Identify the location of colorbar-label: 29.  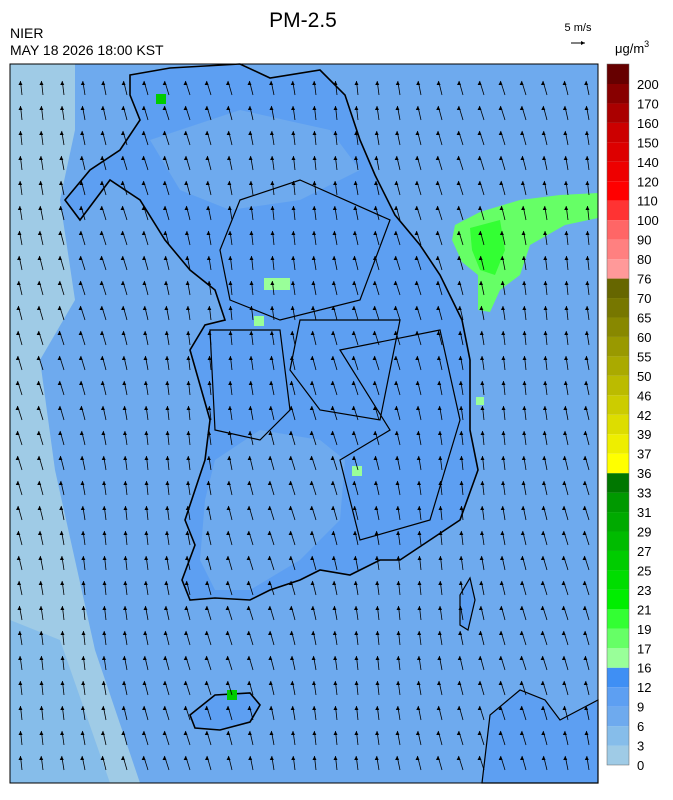
(644, 532).